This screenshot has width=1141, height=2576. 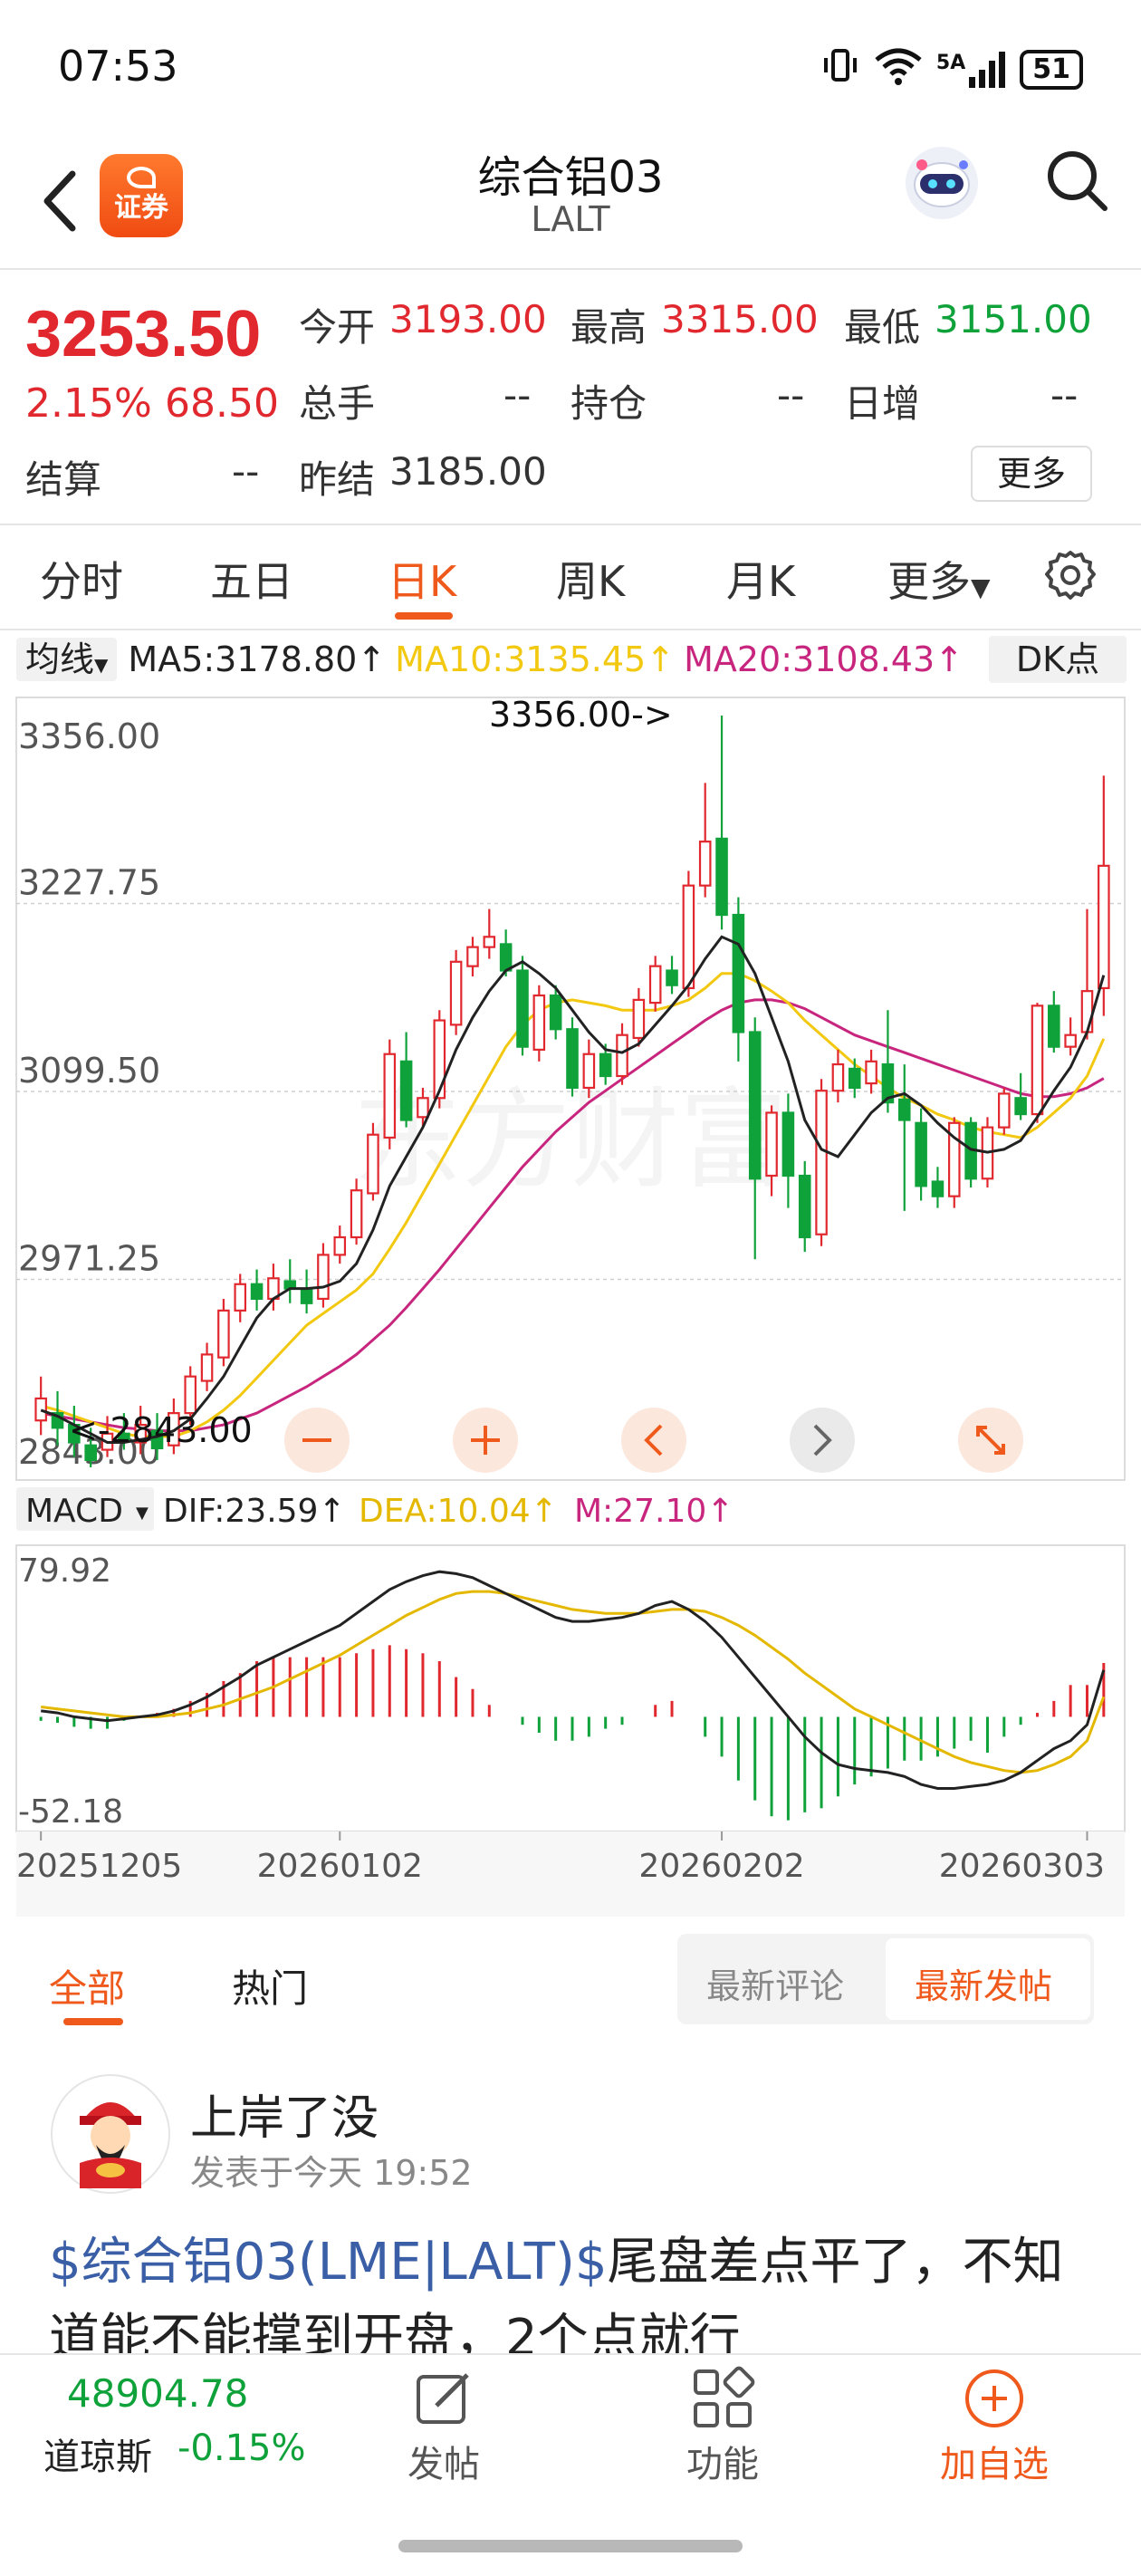 What do you see at coordinates (723, 2464) in the screenshot?
I see `function-button: 功能` at bounding box center [723, 2464].